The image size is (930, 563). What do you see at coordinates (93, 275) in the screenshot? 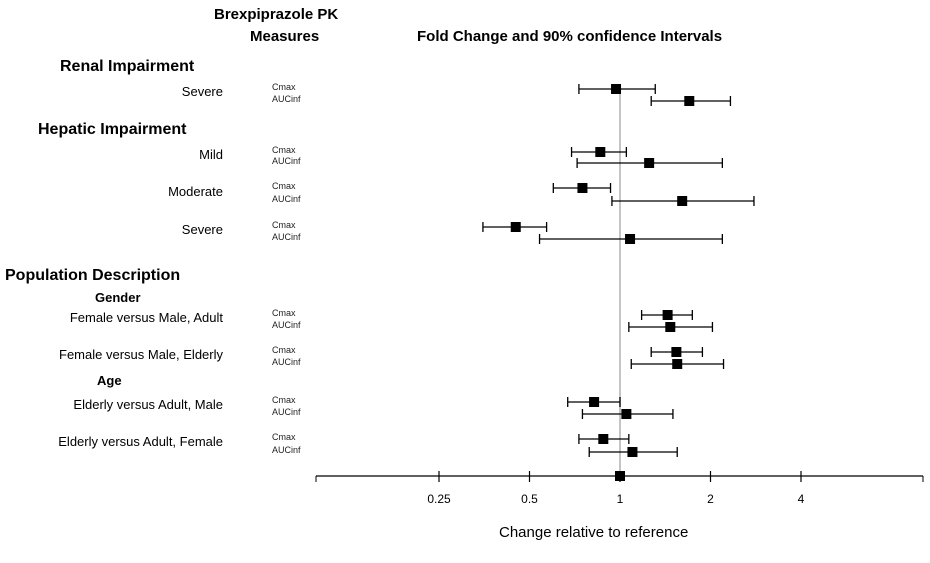
I see `section-title-population: Population Description` at bounding box center [93, 275].